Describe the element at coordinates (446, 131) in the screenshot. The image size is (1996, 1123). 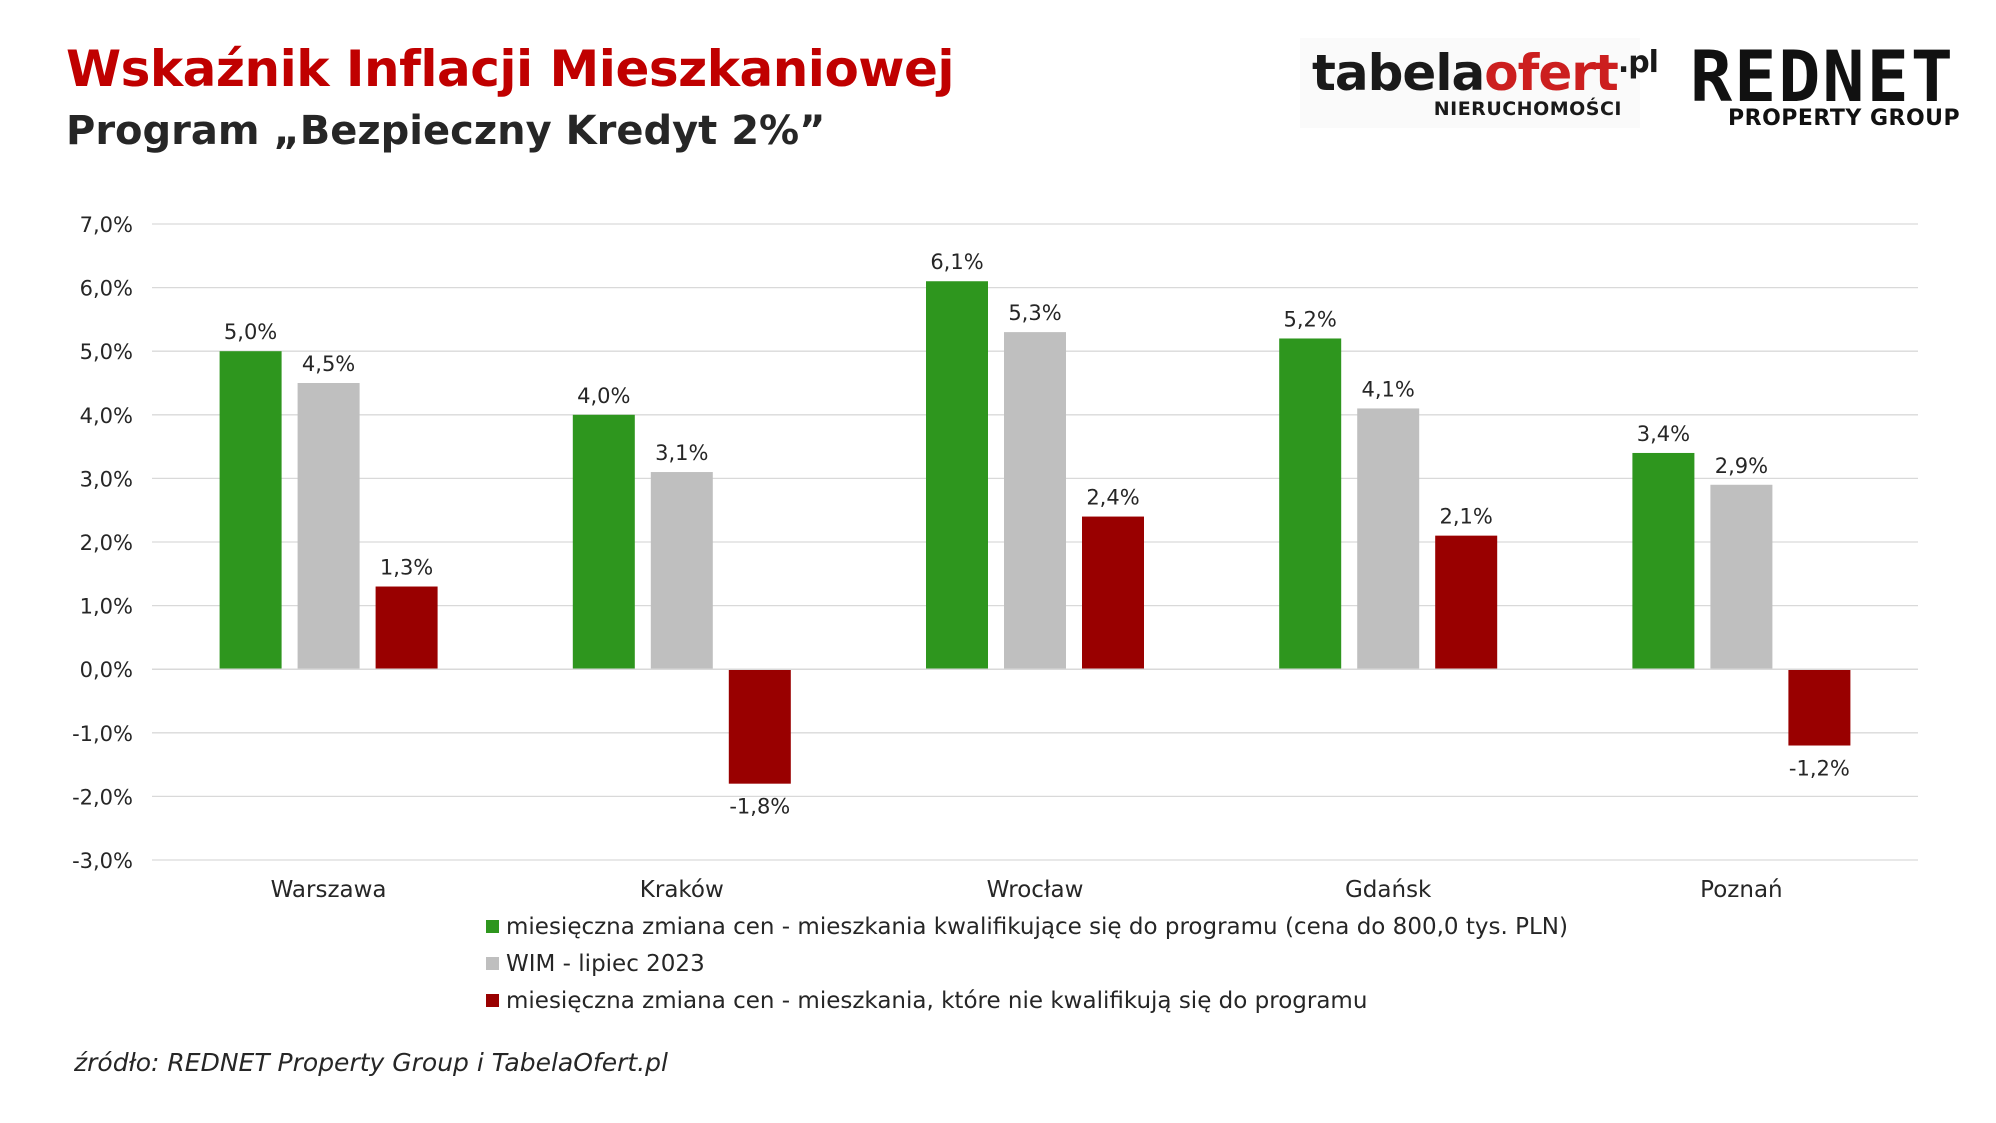
I see `chart-subtitle: Program „Bezpieczny Kredyt 2%”` at that location.